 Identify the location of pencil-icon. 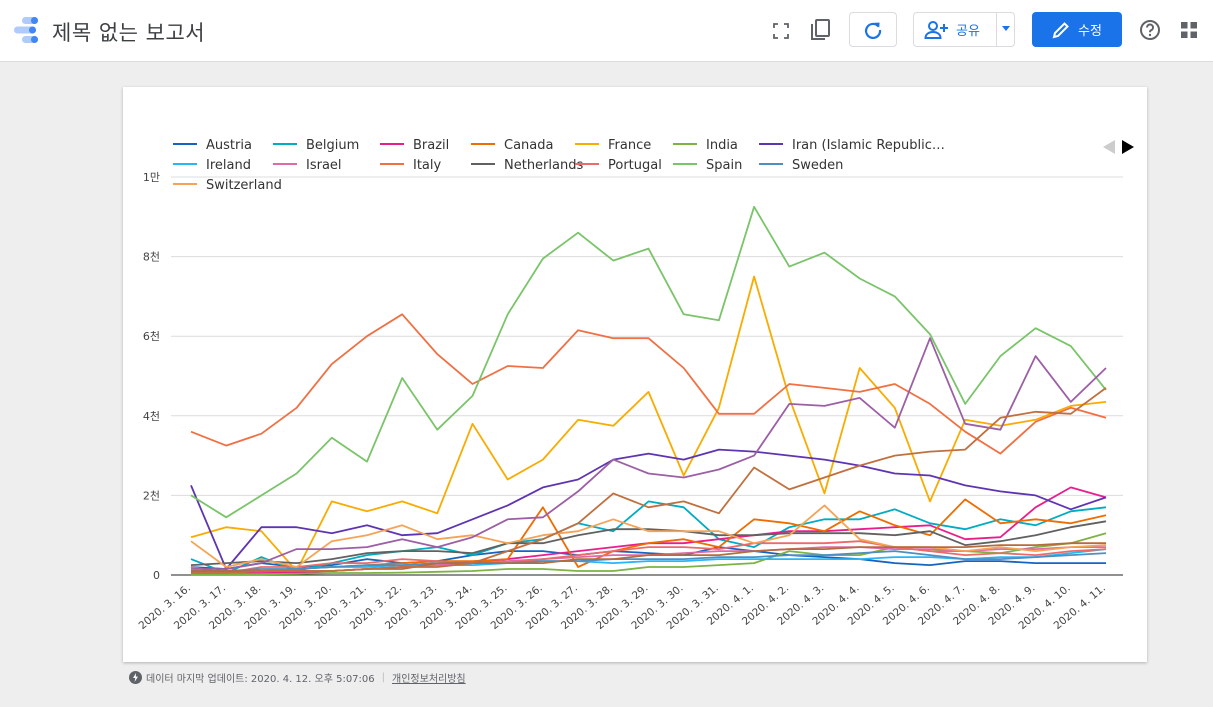
(1060, 29).